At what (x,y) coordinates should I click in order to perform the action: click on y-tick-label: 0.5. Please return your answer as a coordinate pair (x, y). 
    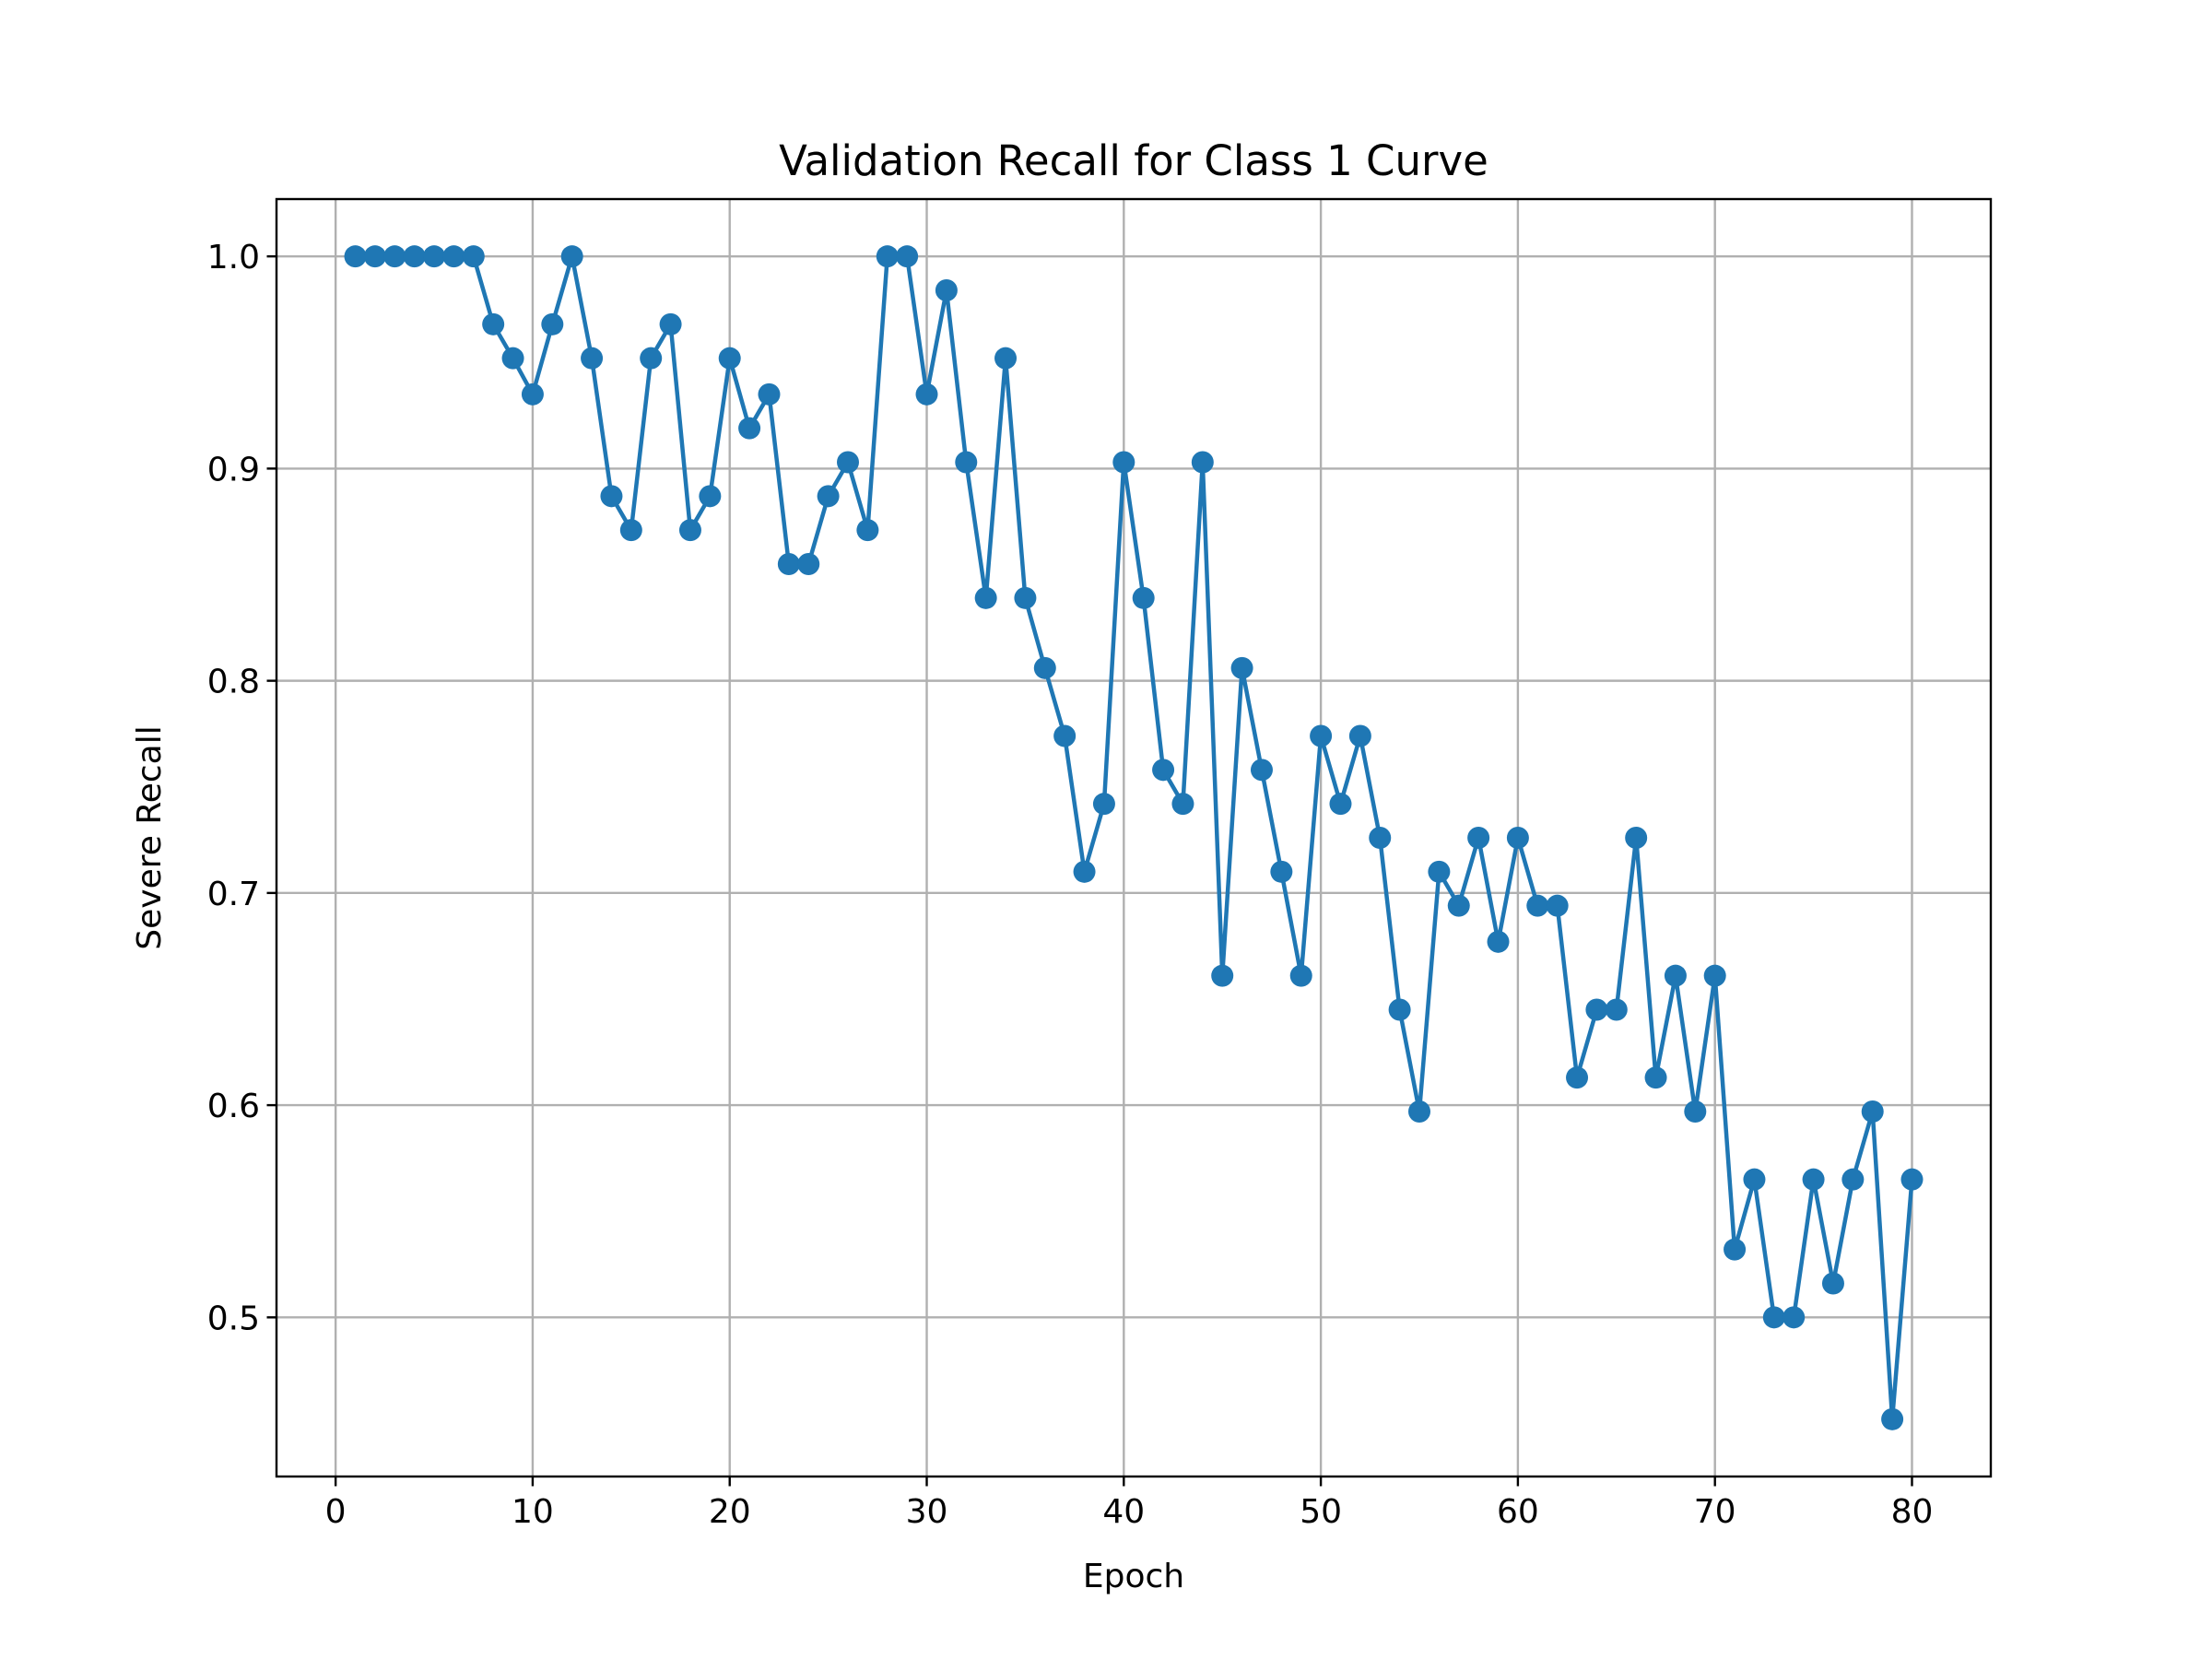
    Looking at the image, I should click on (233, 1318).